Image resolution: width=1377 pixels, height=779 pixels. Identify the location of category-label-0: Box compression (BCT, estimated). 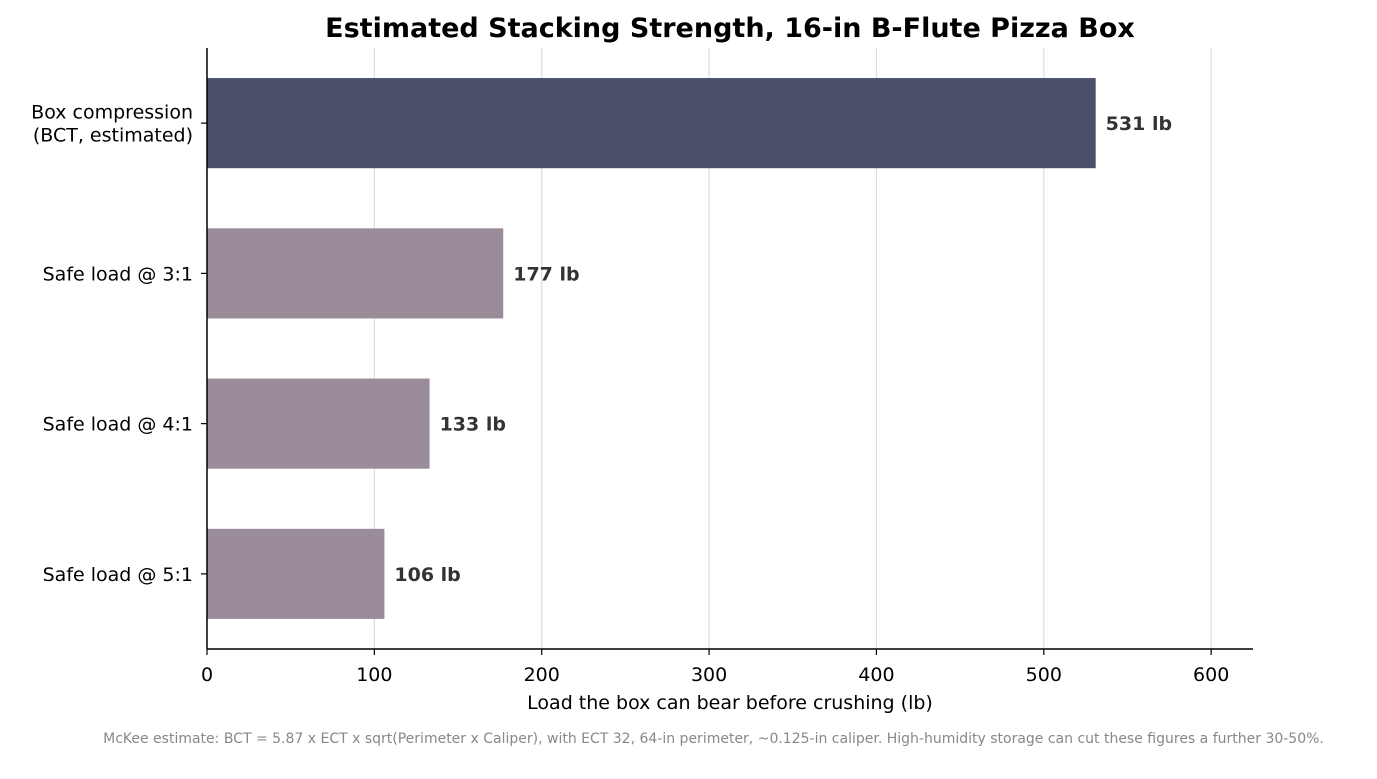
(112, 124).